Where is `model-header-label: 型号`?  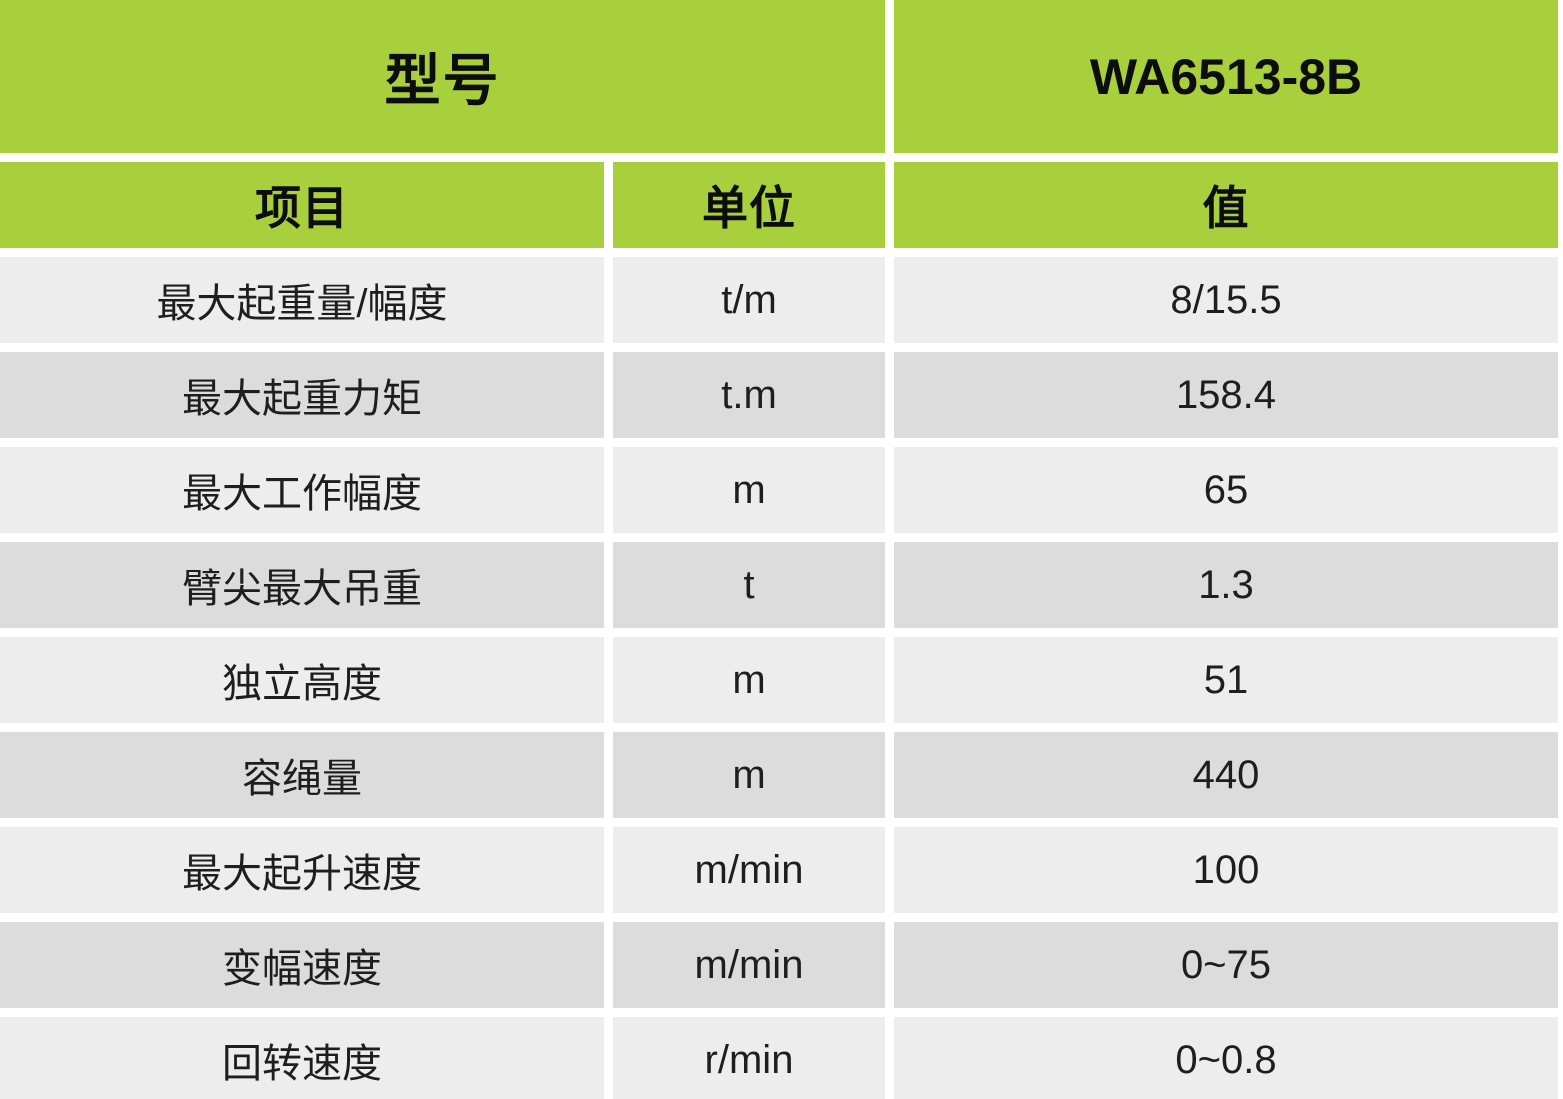
model-header-label: 型号 is located at coordinates (442, 76).